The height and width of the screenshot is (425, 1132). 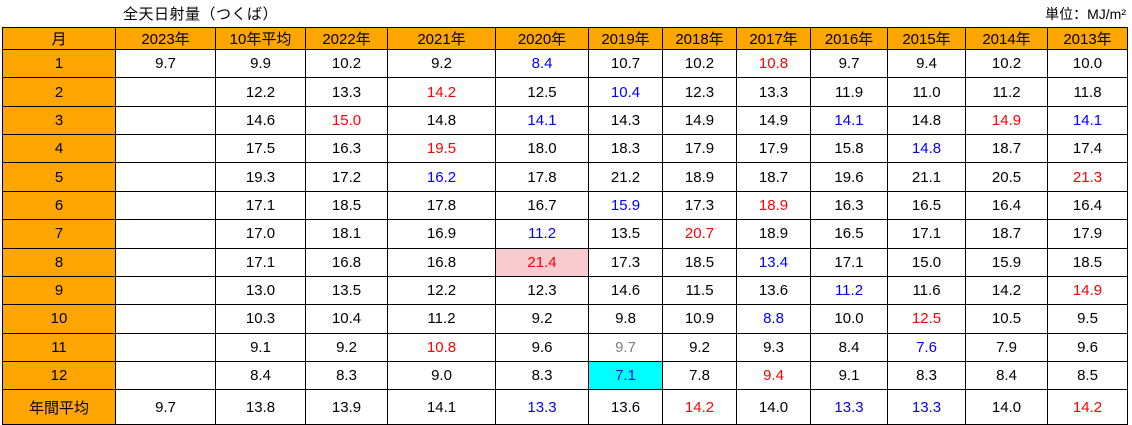 What do you see at coordinates (441, 375) in the screenshot?
I see `cell-y2021-row12: 9.0` at bounding box center [441, 375].